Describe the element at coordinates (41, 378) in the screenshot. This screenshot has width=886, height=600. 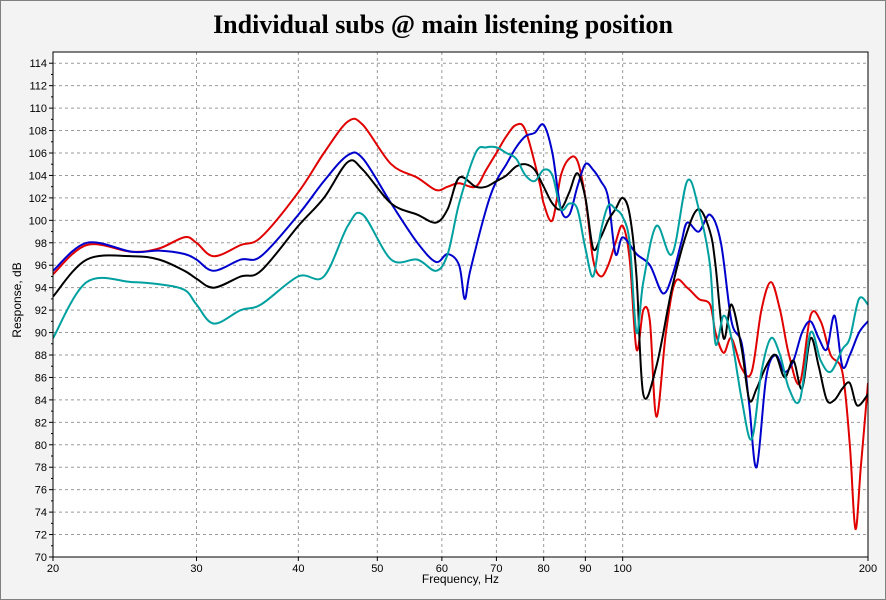
I see `y-tick-label: 86` at that location.